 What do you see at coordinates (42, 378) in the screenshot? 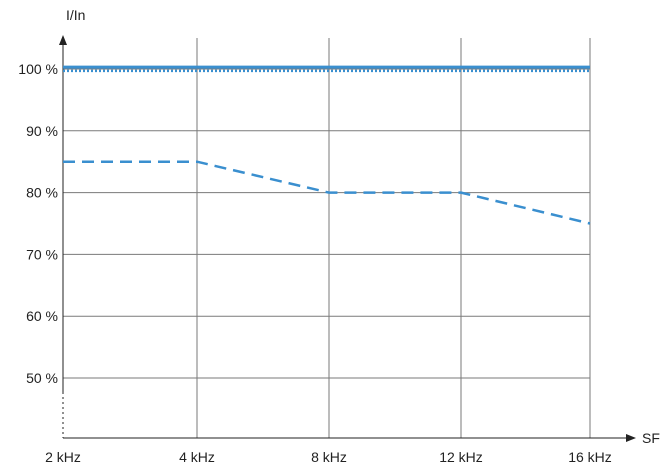
I see `y-tick-label: 50 %` at bounding box center [42, 378].